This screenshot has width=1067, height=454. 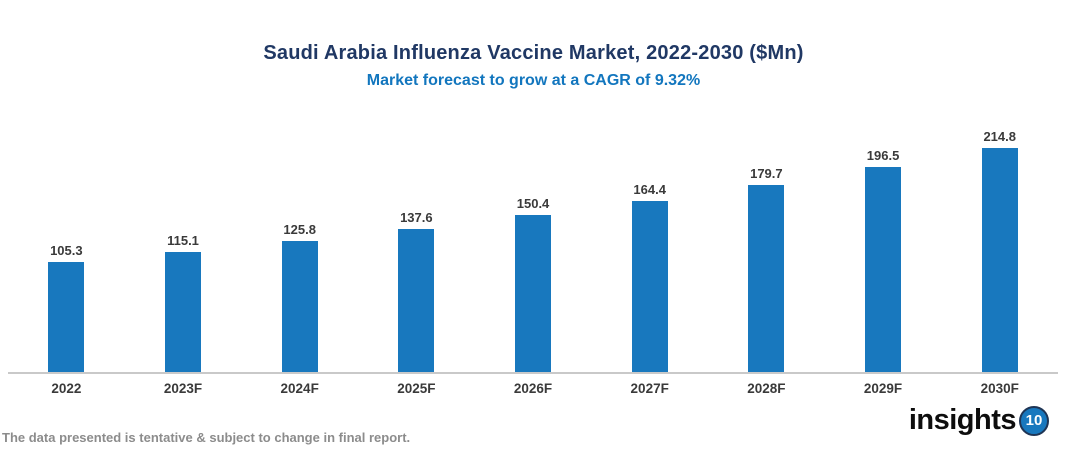 What do you see at coordinates (962, 420) in the screenshot?
I see `logo-text: insights` at bounding box center [962, 420].